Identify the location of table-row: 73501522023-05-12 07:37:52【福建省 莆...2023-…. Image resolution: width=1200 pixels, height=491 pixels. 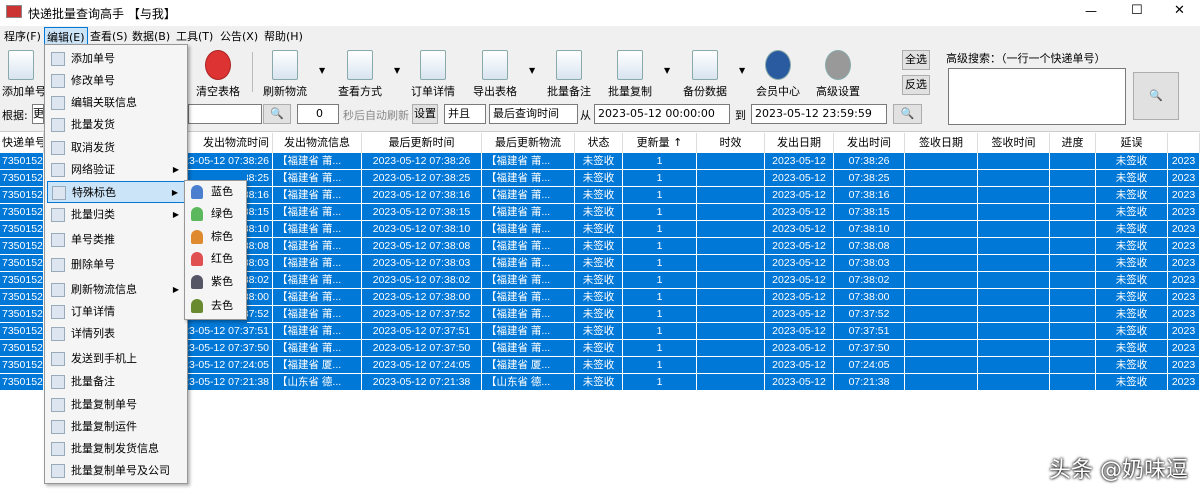
(600, 314).